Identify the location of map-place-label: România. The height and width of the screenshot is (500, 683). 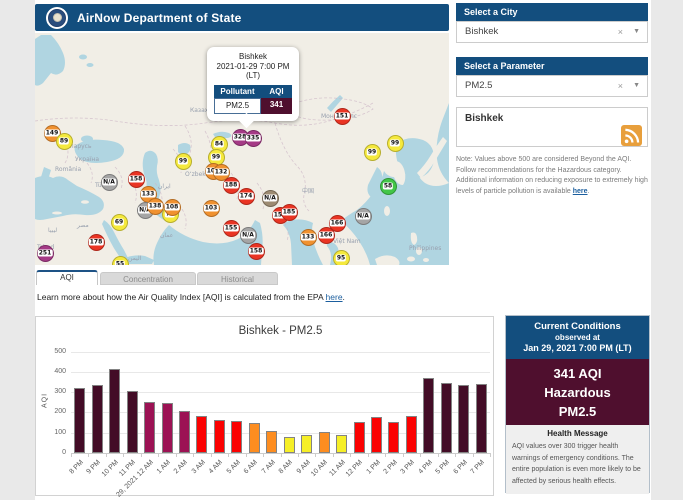
(68, 169).